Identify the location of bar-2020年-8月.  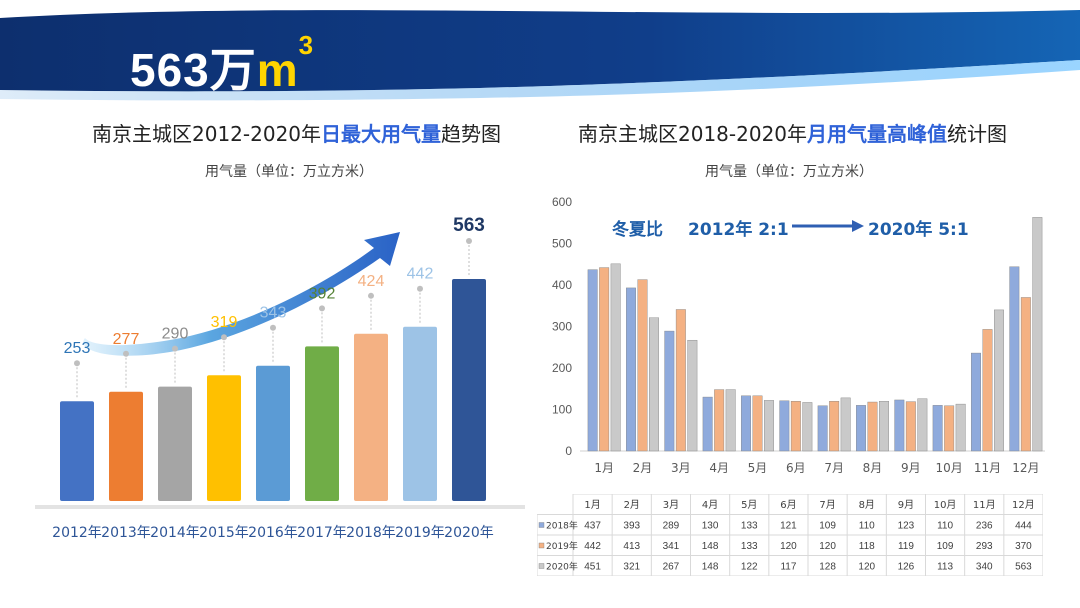
(884, 426).